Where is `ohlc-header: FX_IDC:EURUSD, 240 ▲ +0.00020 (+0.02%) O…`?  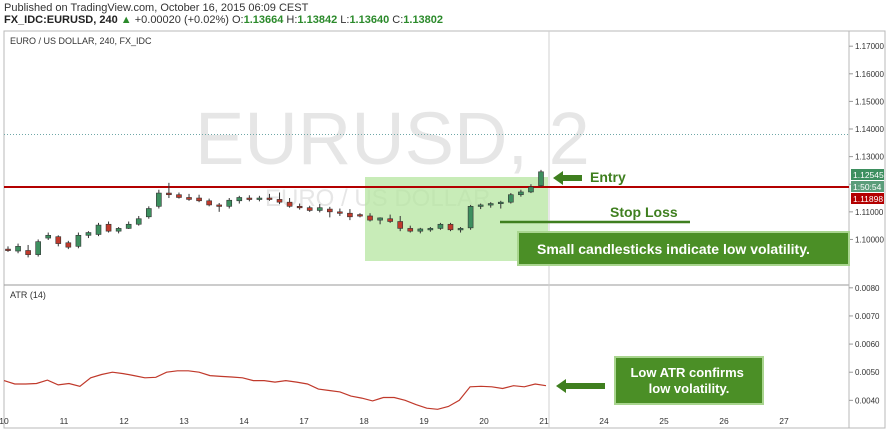
ohlc-header: FX_IDC:EURUSD, 240 ▲ +0.00020 (+0.02%) O… is located at coordinates (223, 20).